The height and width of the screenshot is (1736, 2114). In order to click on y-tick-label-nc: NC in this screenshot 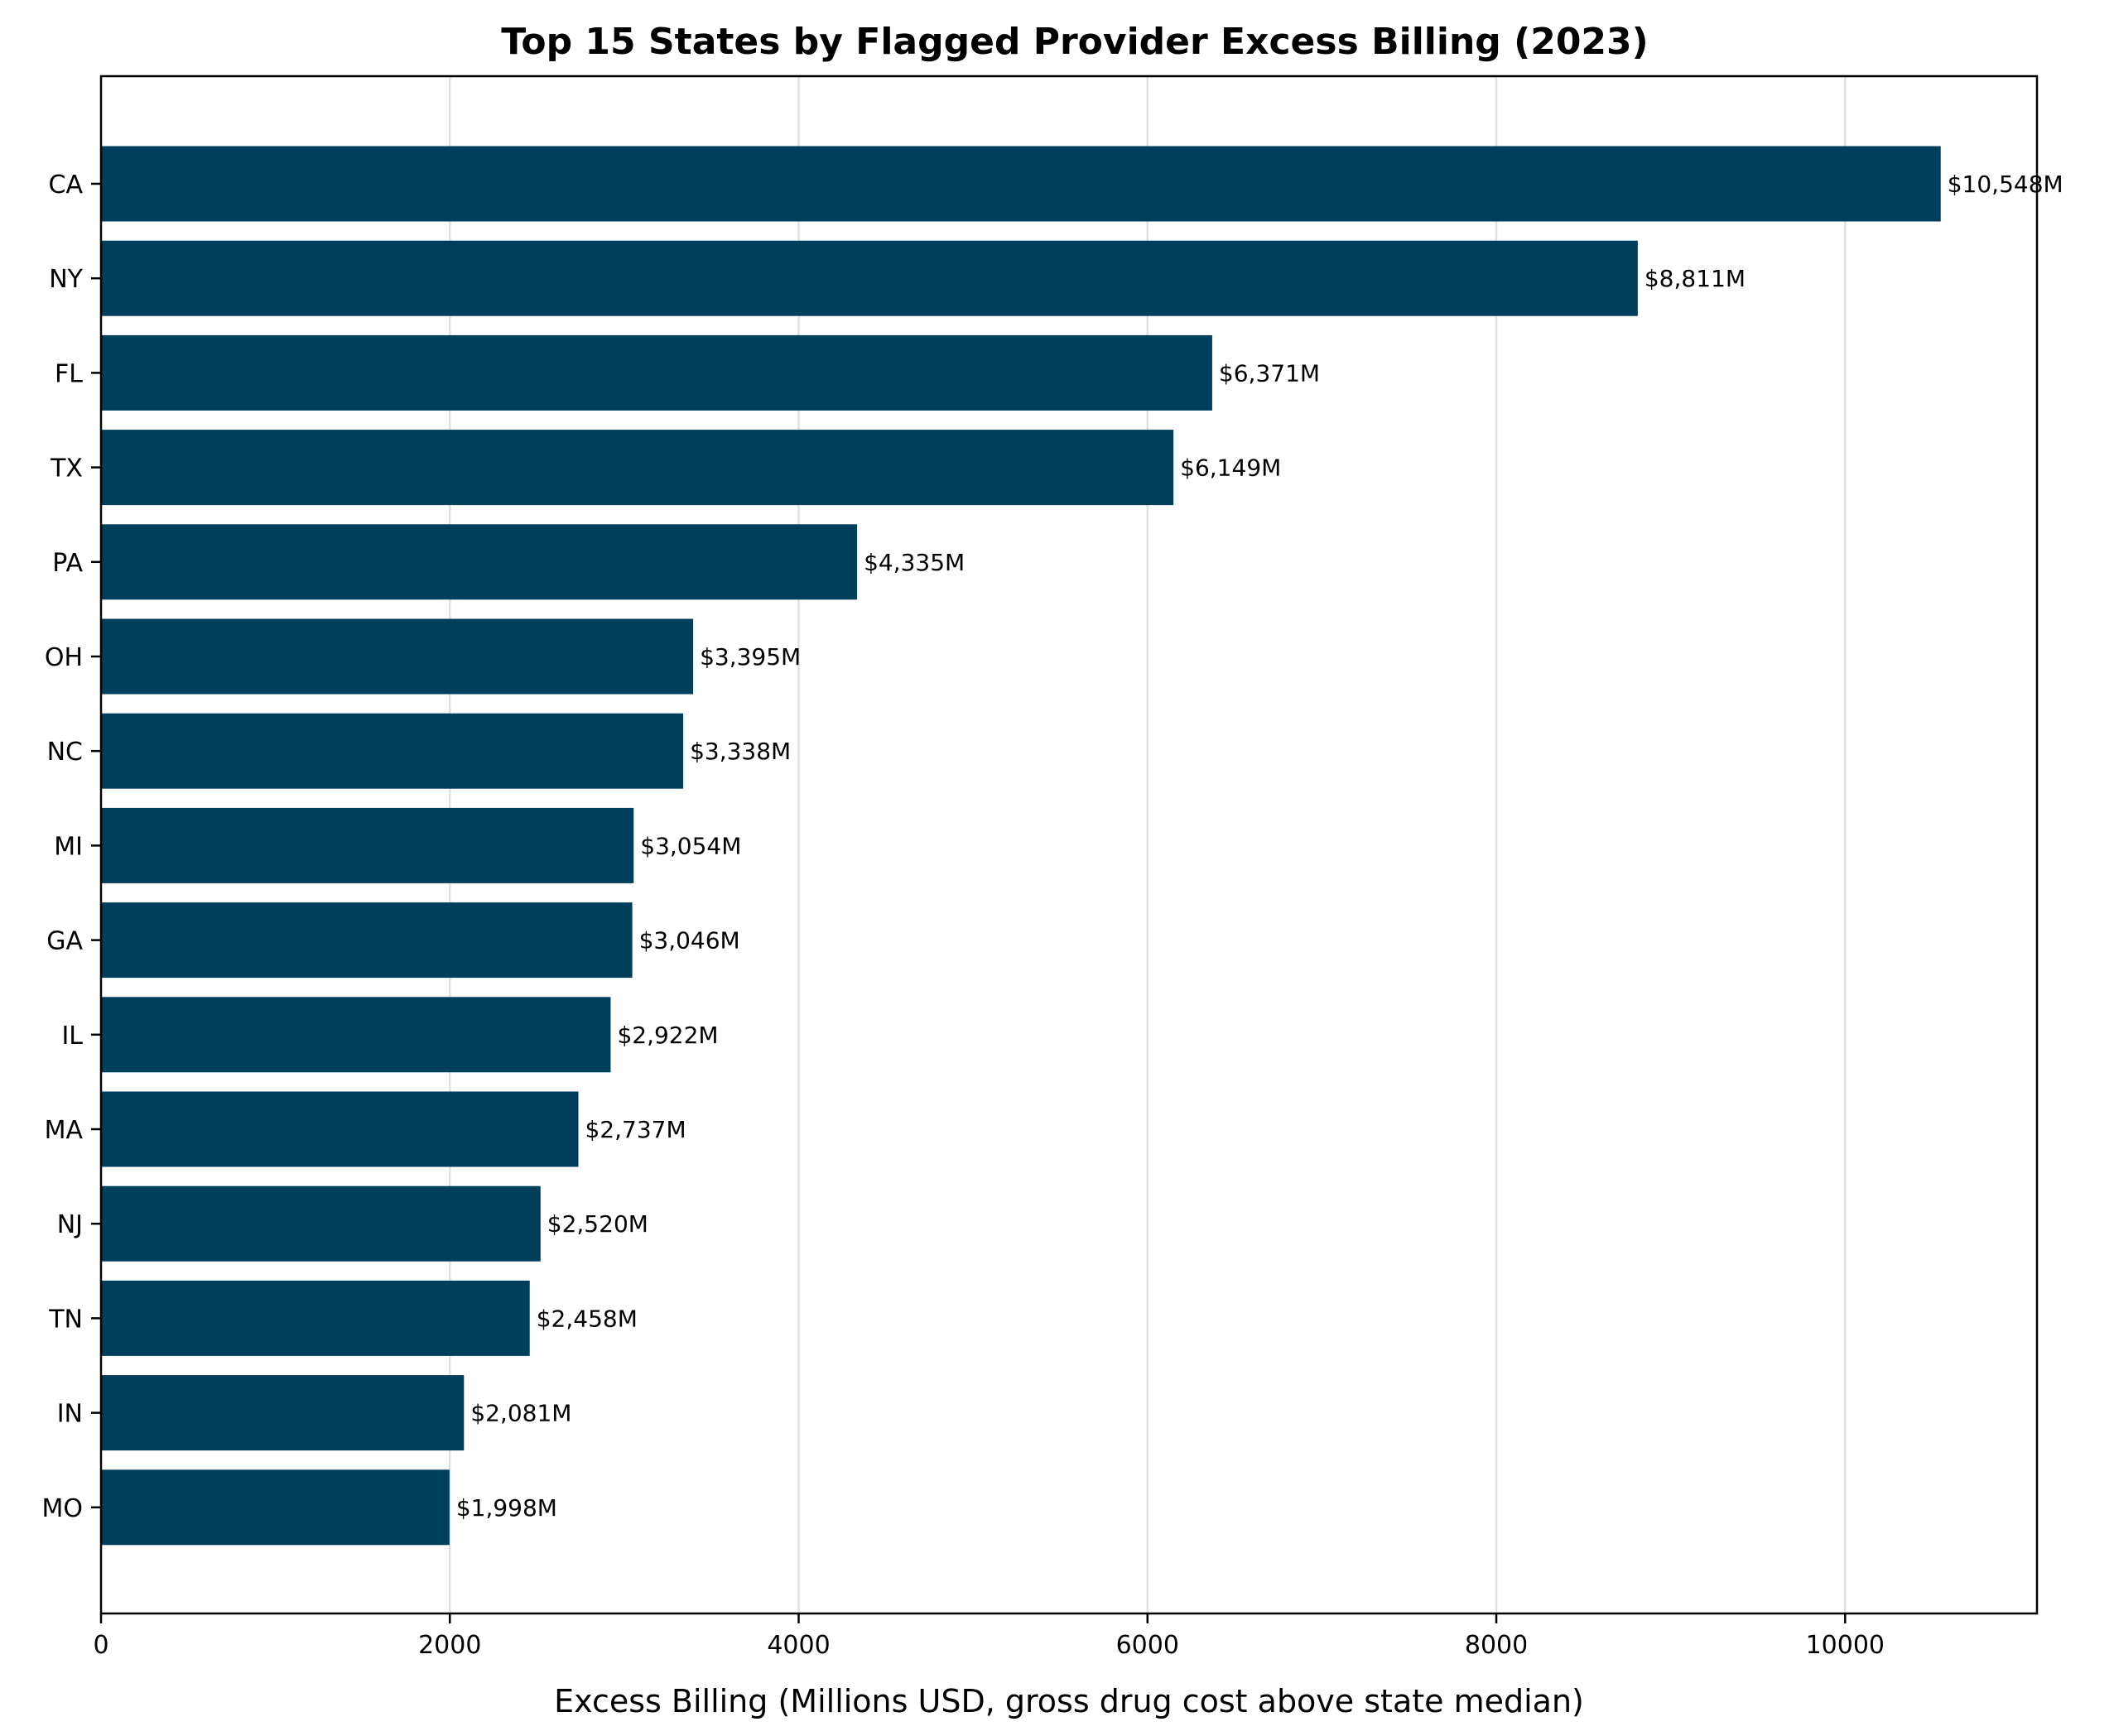, I will do `click(65, 752)`.